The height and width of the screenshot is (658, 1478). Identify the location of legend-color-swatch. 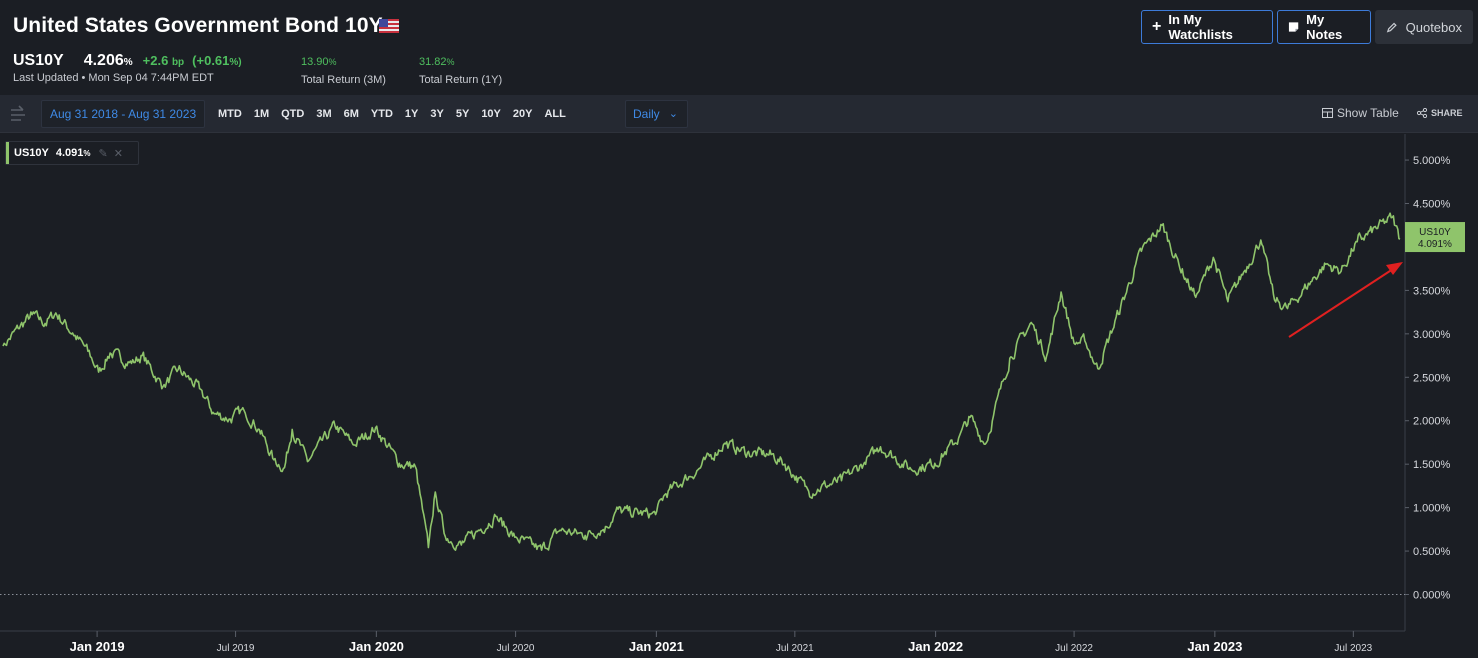
(7, 153).